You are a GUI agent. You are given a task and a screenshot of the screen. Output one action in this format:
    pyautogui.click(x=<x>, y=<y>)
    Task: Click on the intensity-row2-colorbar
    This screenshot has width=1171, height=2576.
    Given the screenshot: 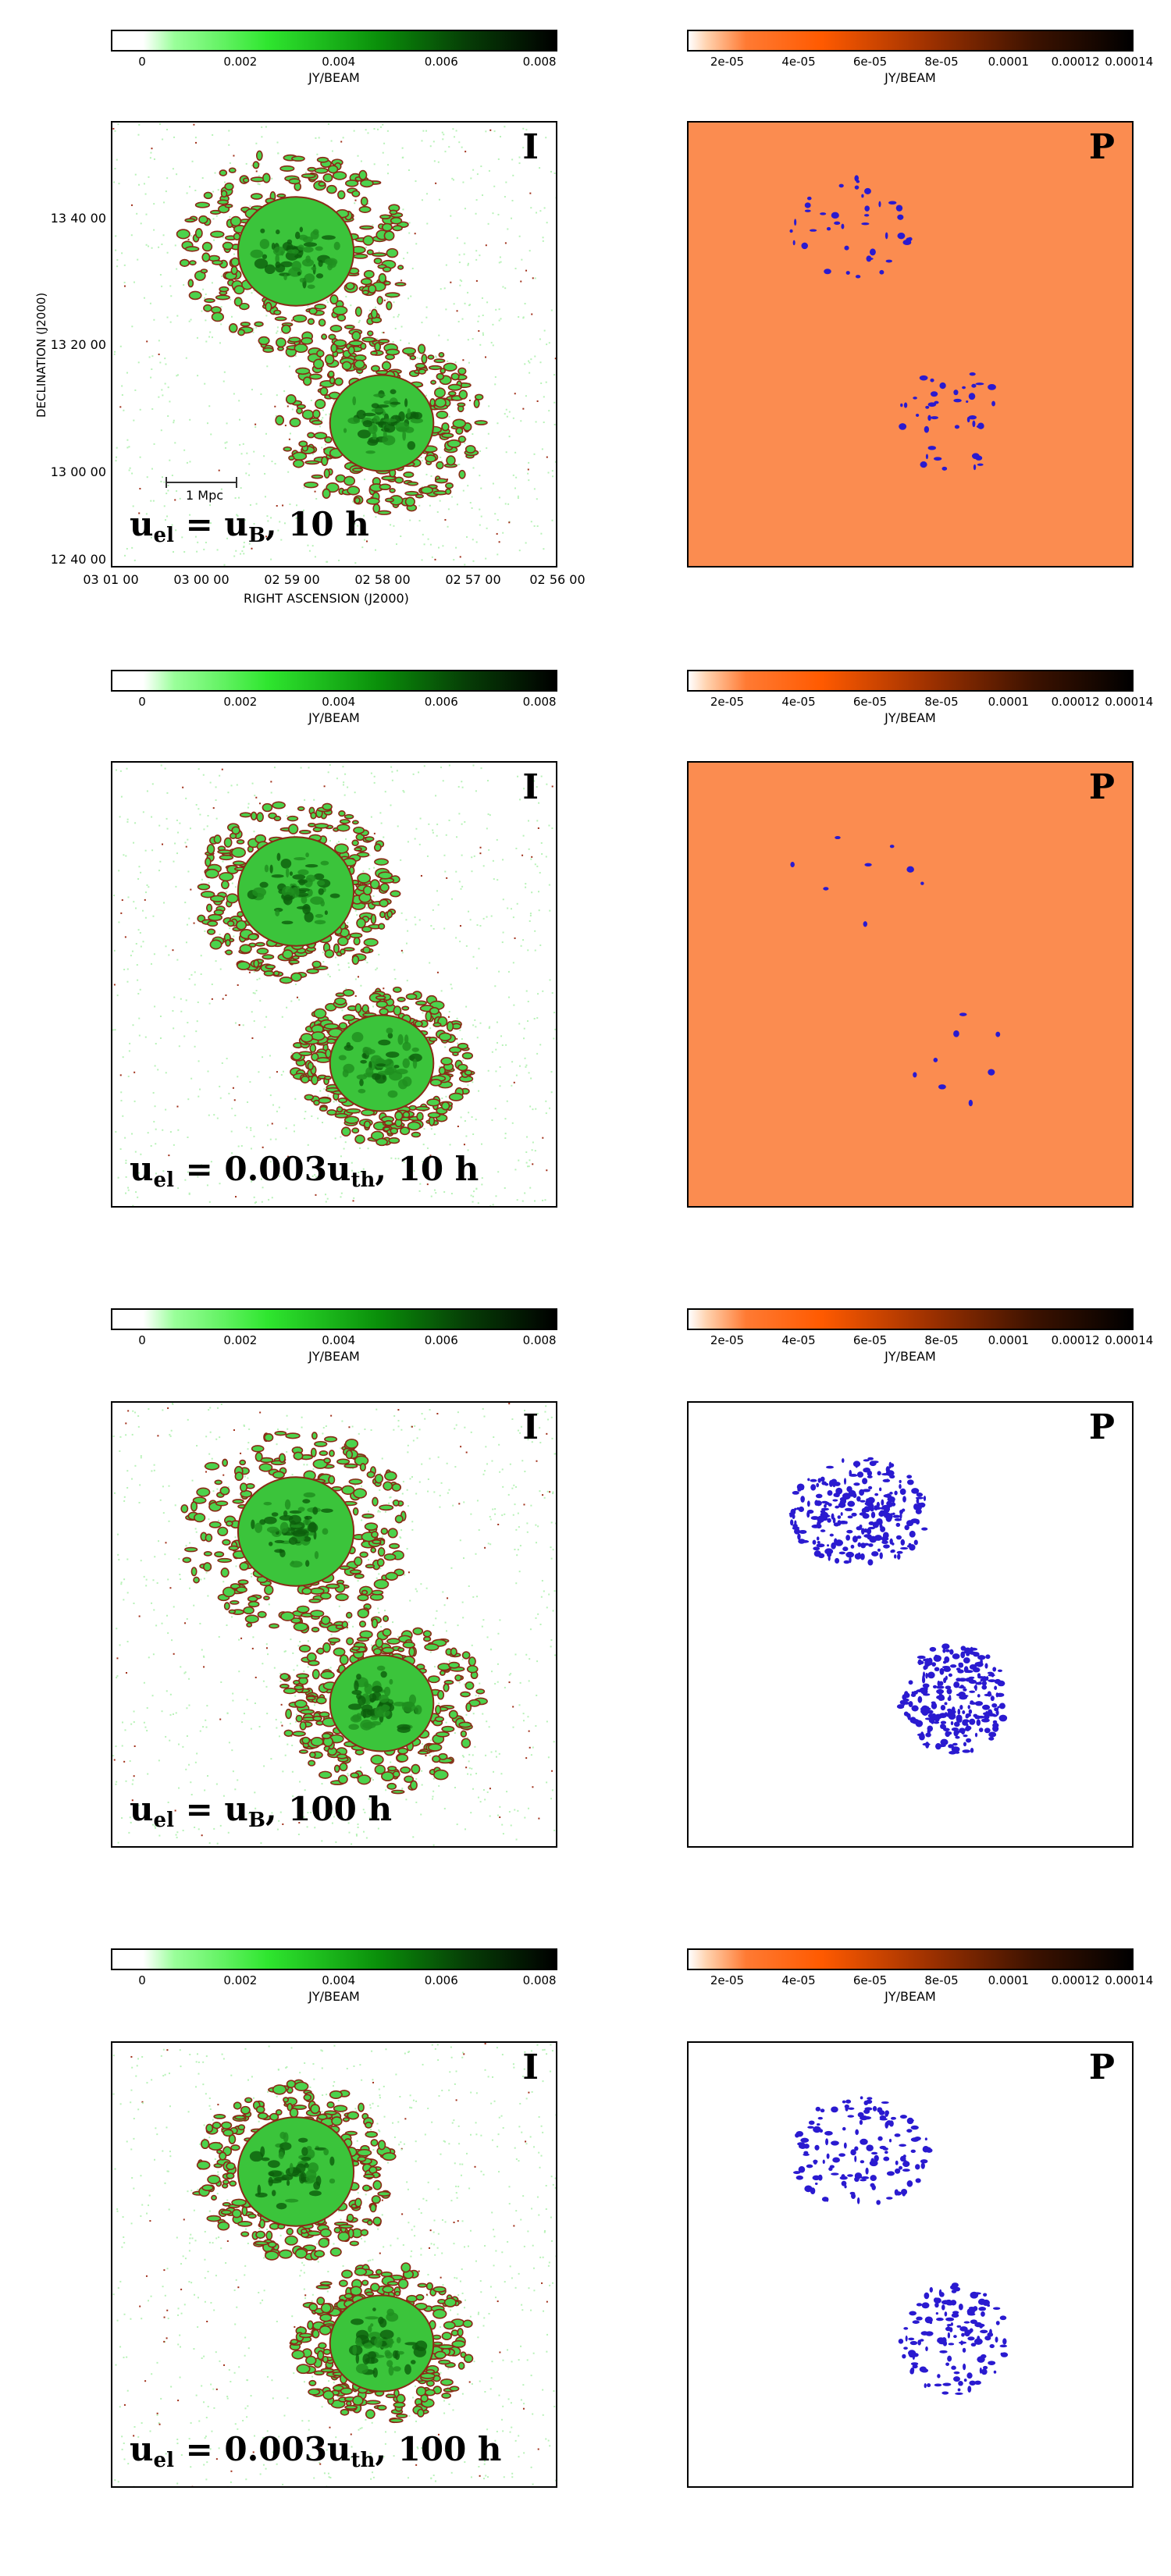 What is the action you would take?
    pyautogui.click(x=334, y=681)
    